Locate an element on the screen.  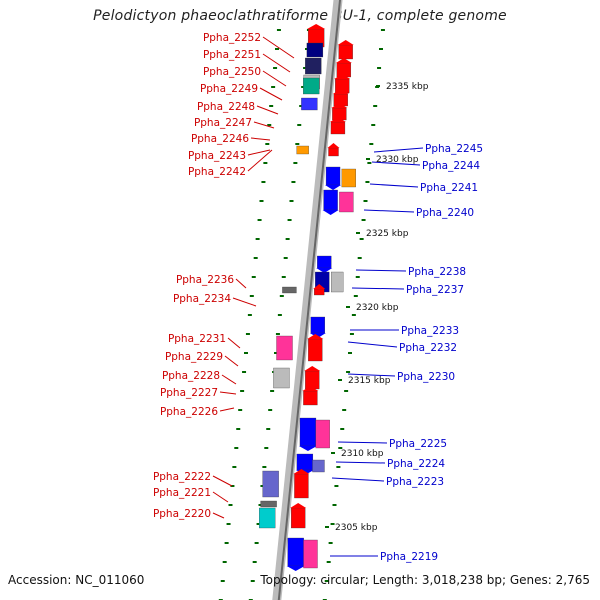
gene-label-left: Ppha_2221 is located at coordinates (182, 493).